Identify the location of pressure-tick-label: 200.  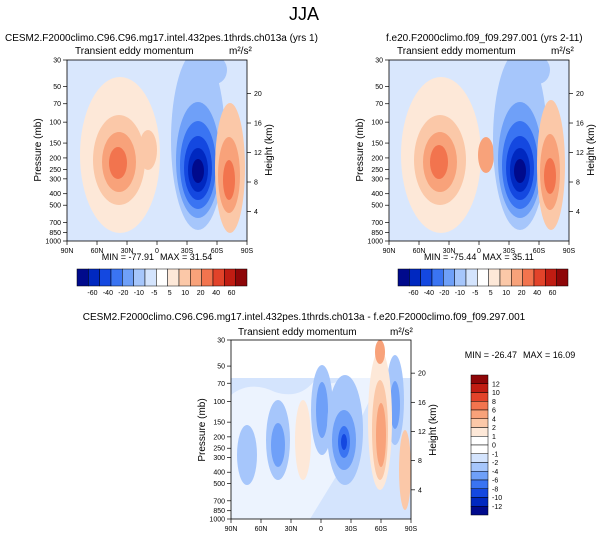
(219, 437).